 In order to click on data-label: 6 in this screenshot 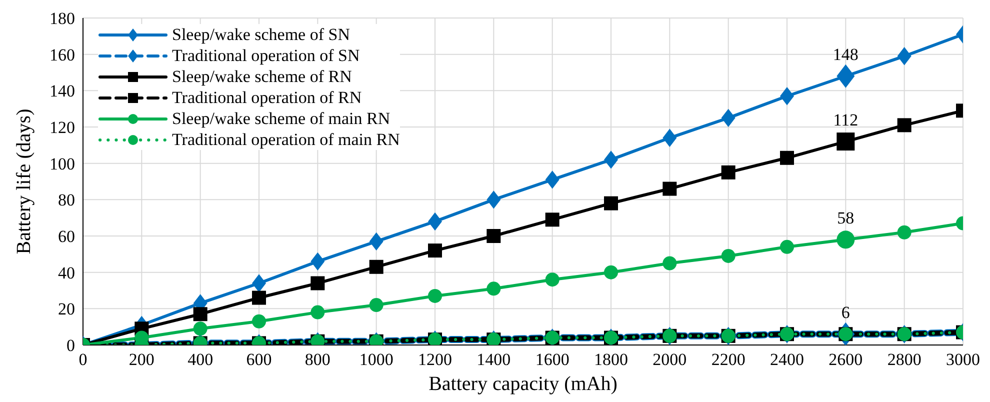, I will do `click(845, 312)`.